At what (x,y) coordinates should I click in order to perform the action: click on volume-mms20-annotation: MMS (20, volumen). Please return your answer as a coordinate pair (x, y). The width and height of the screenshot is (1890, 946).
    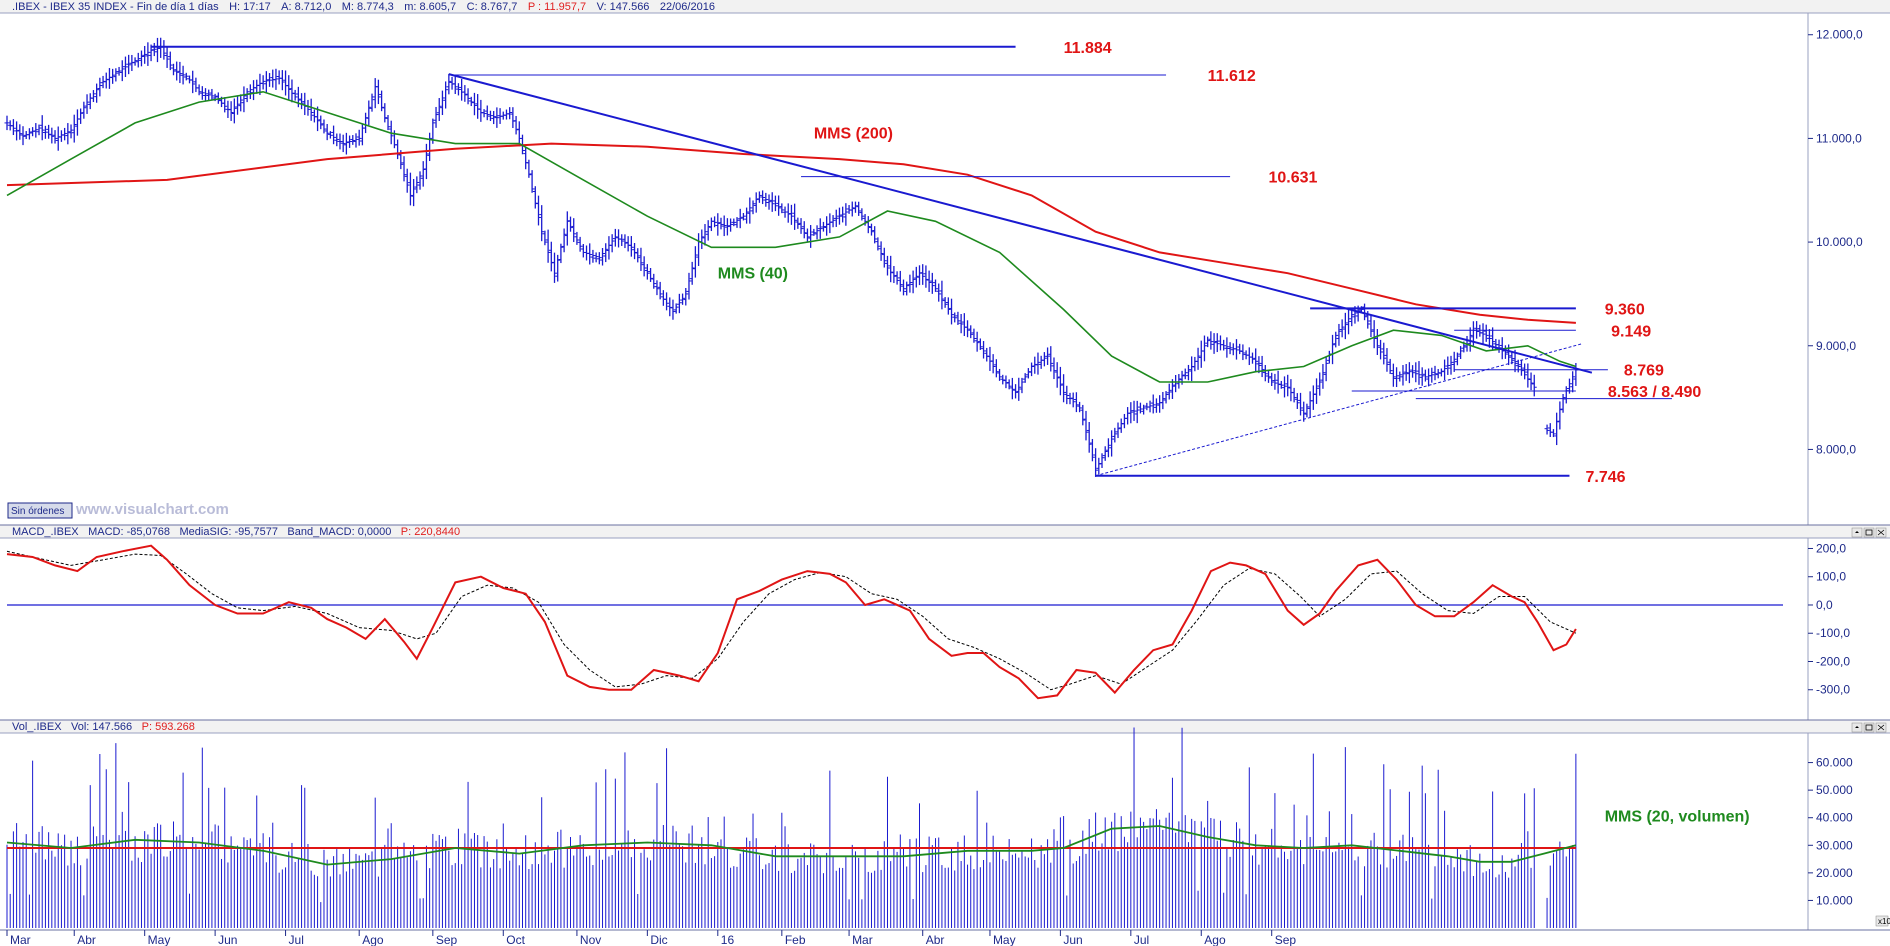
    Looking at the image, I should click on (1677, 817).